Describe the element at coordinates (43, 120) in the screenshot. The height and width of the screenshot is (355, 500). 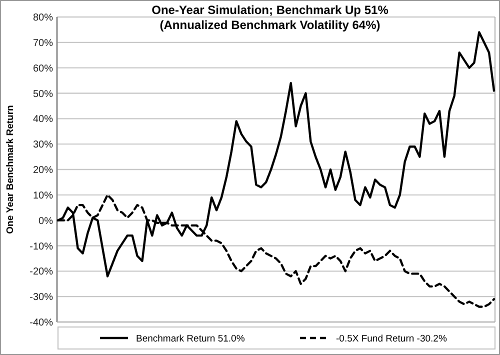
I see `y-tick-label: 40%` at that location.